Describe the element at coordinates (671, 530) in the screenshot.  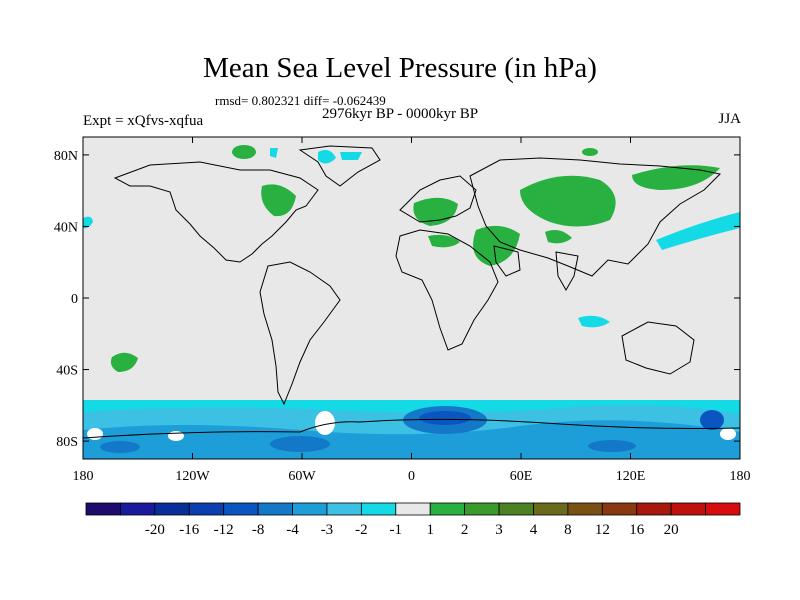
I see `colorbar-label: 20` at that location.